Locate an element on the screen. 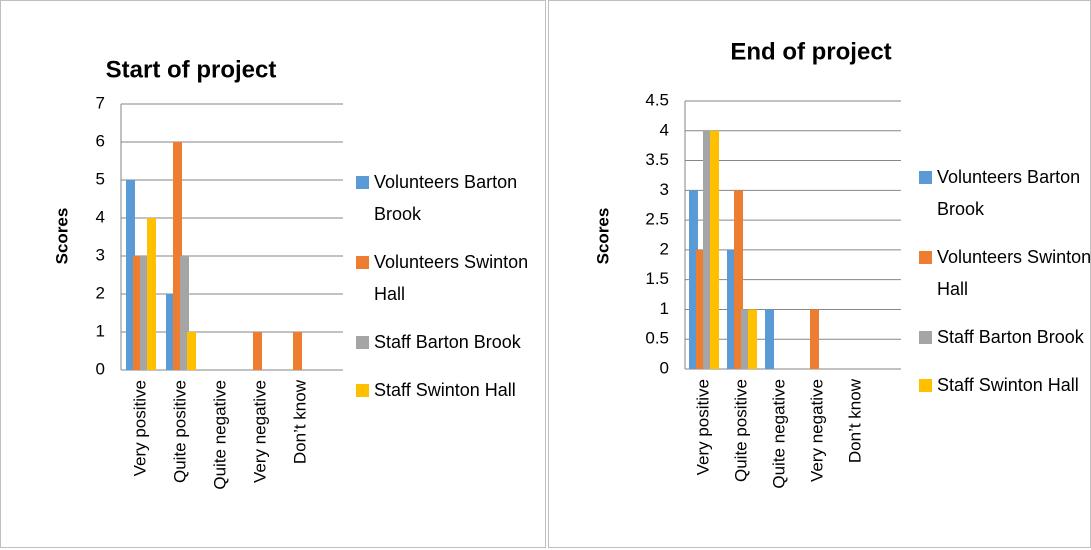 The image size is (1091, 550). y-tick-label: 1.5 is located at coordinates (657, 278).